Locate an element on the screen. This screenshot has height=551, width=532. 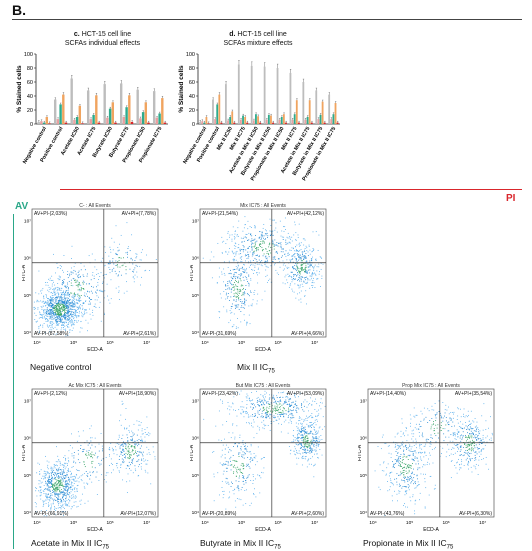
chart-d-subtitle: SCFAs mixture effects is located at coordinates (258, 43).